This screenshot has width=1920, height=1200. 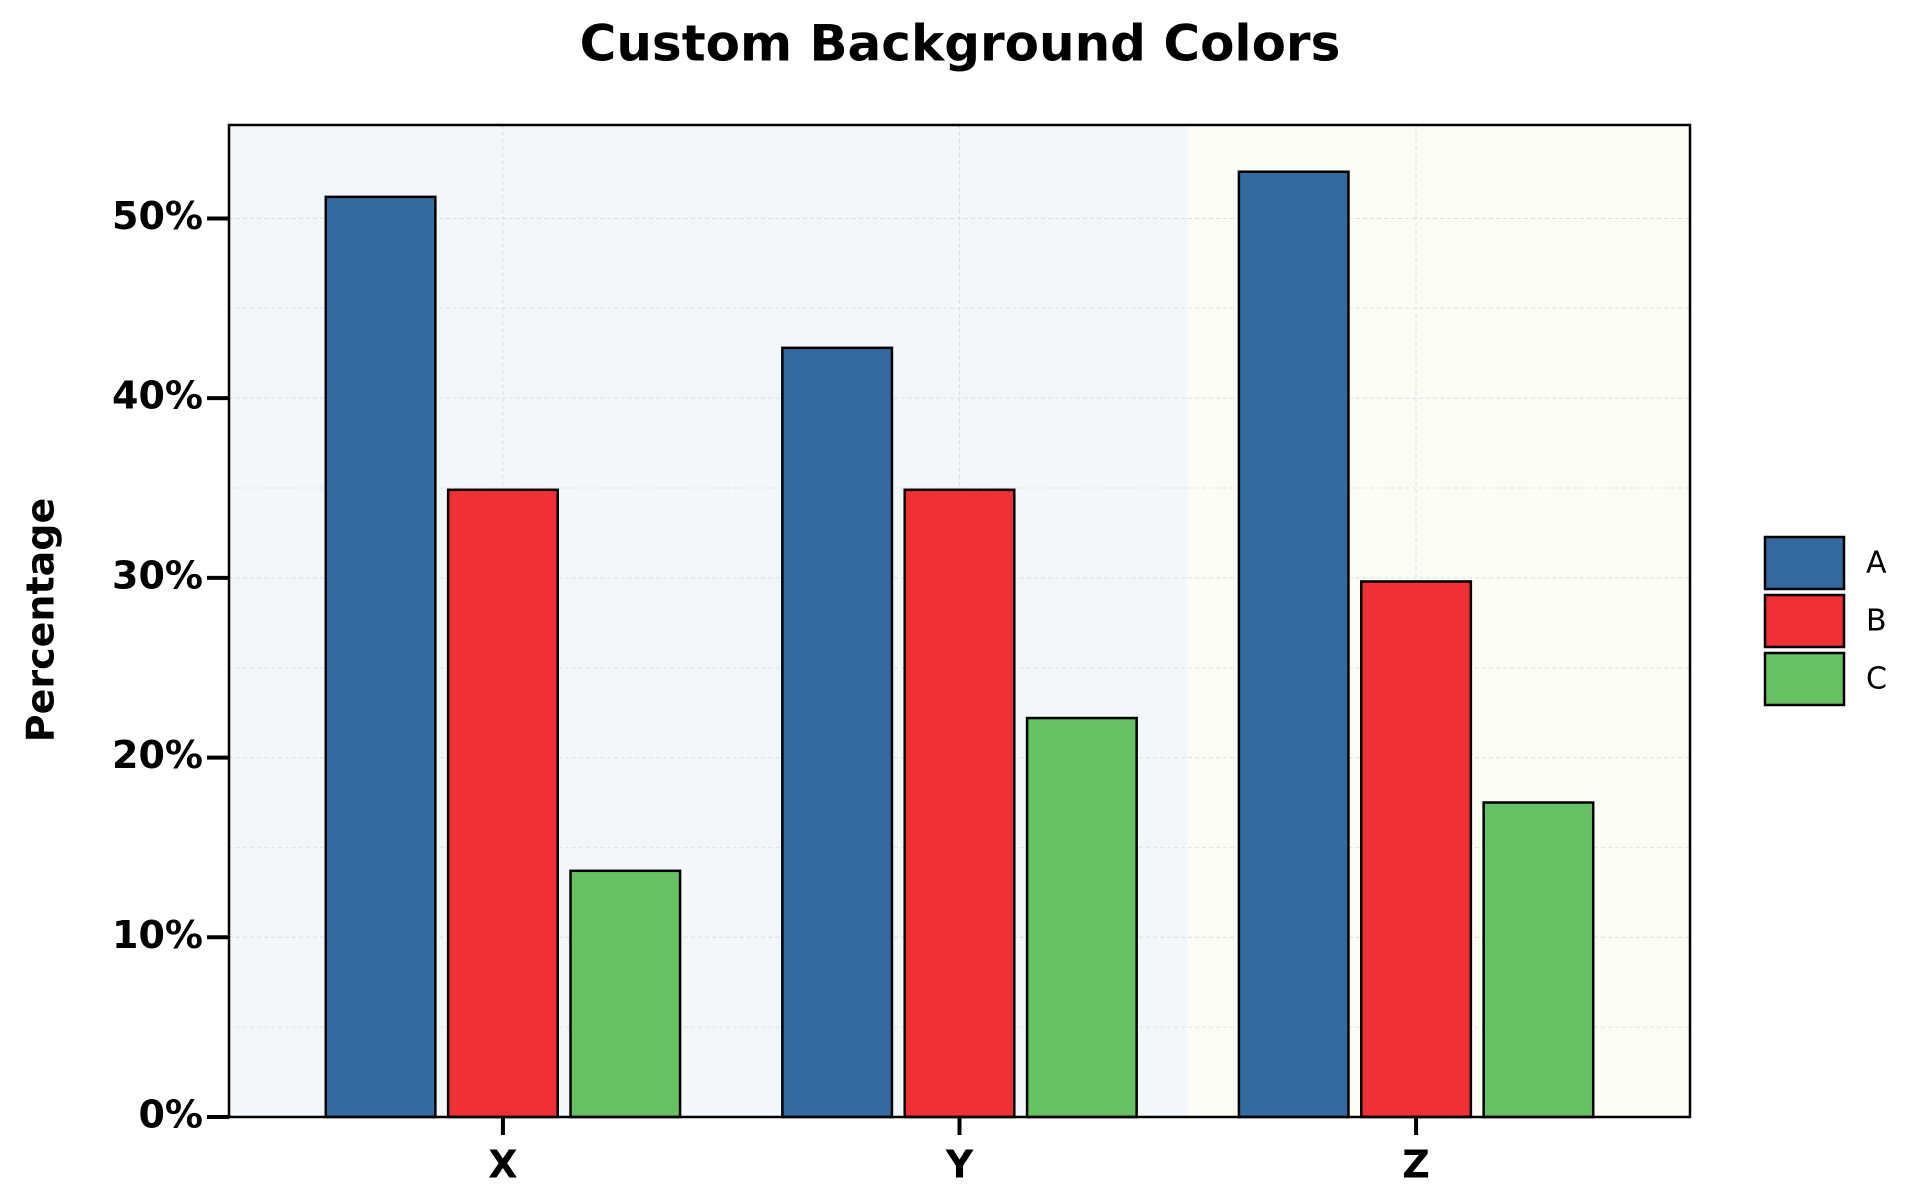 I want to click on legend-label: B, so click(x=1876, y=621).